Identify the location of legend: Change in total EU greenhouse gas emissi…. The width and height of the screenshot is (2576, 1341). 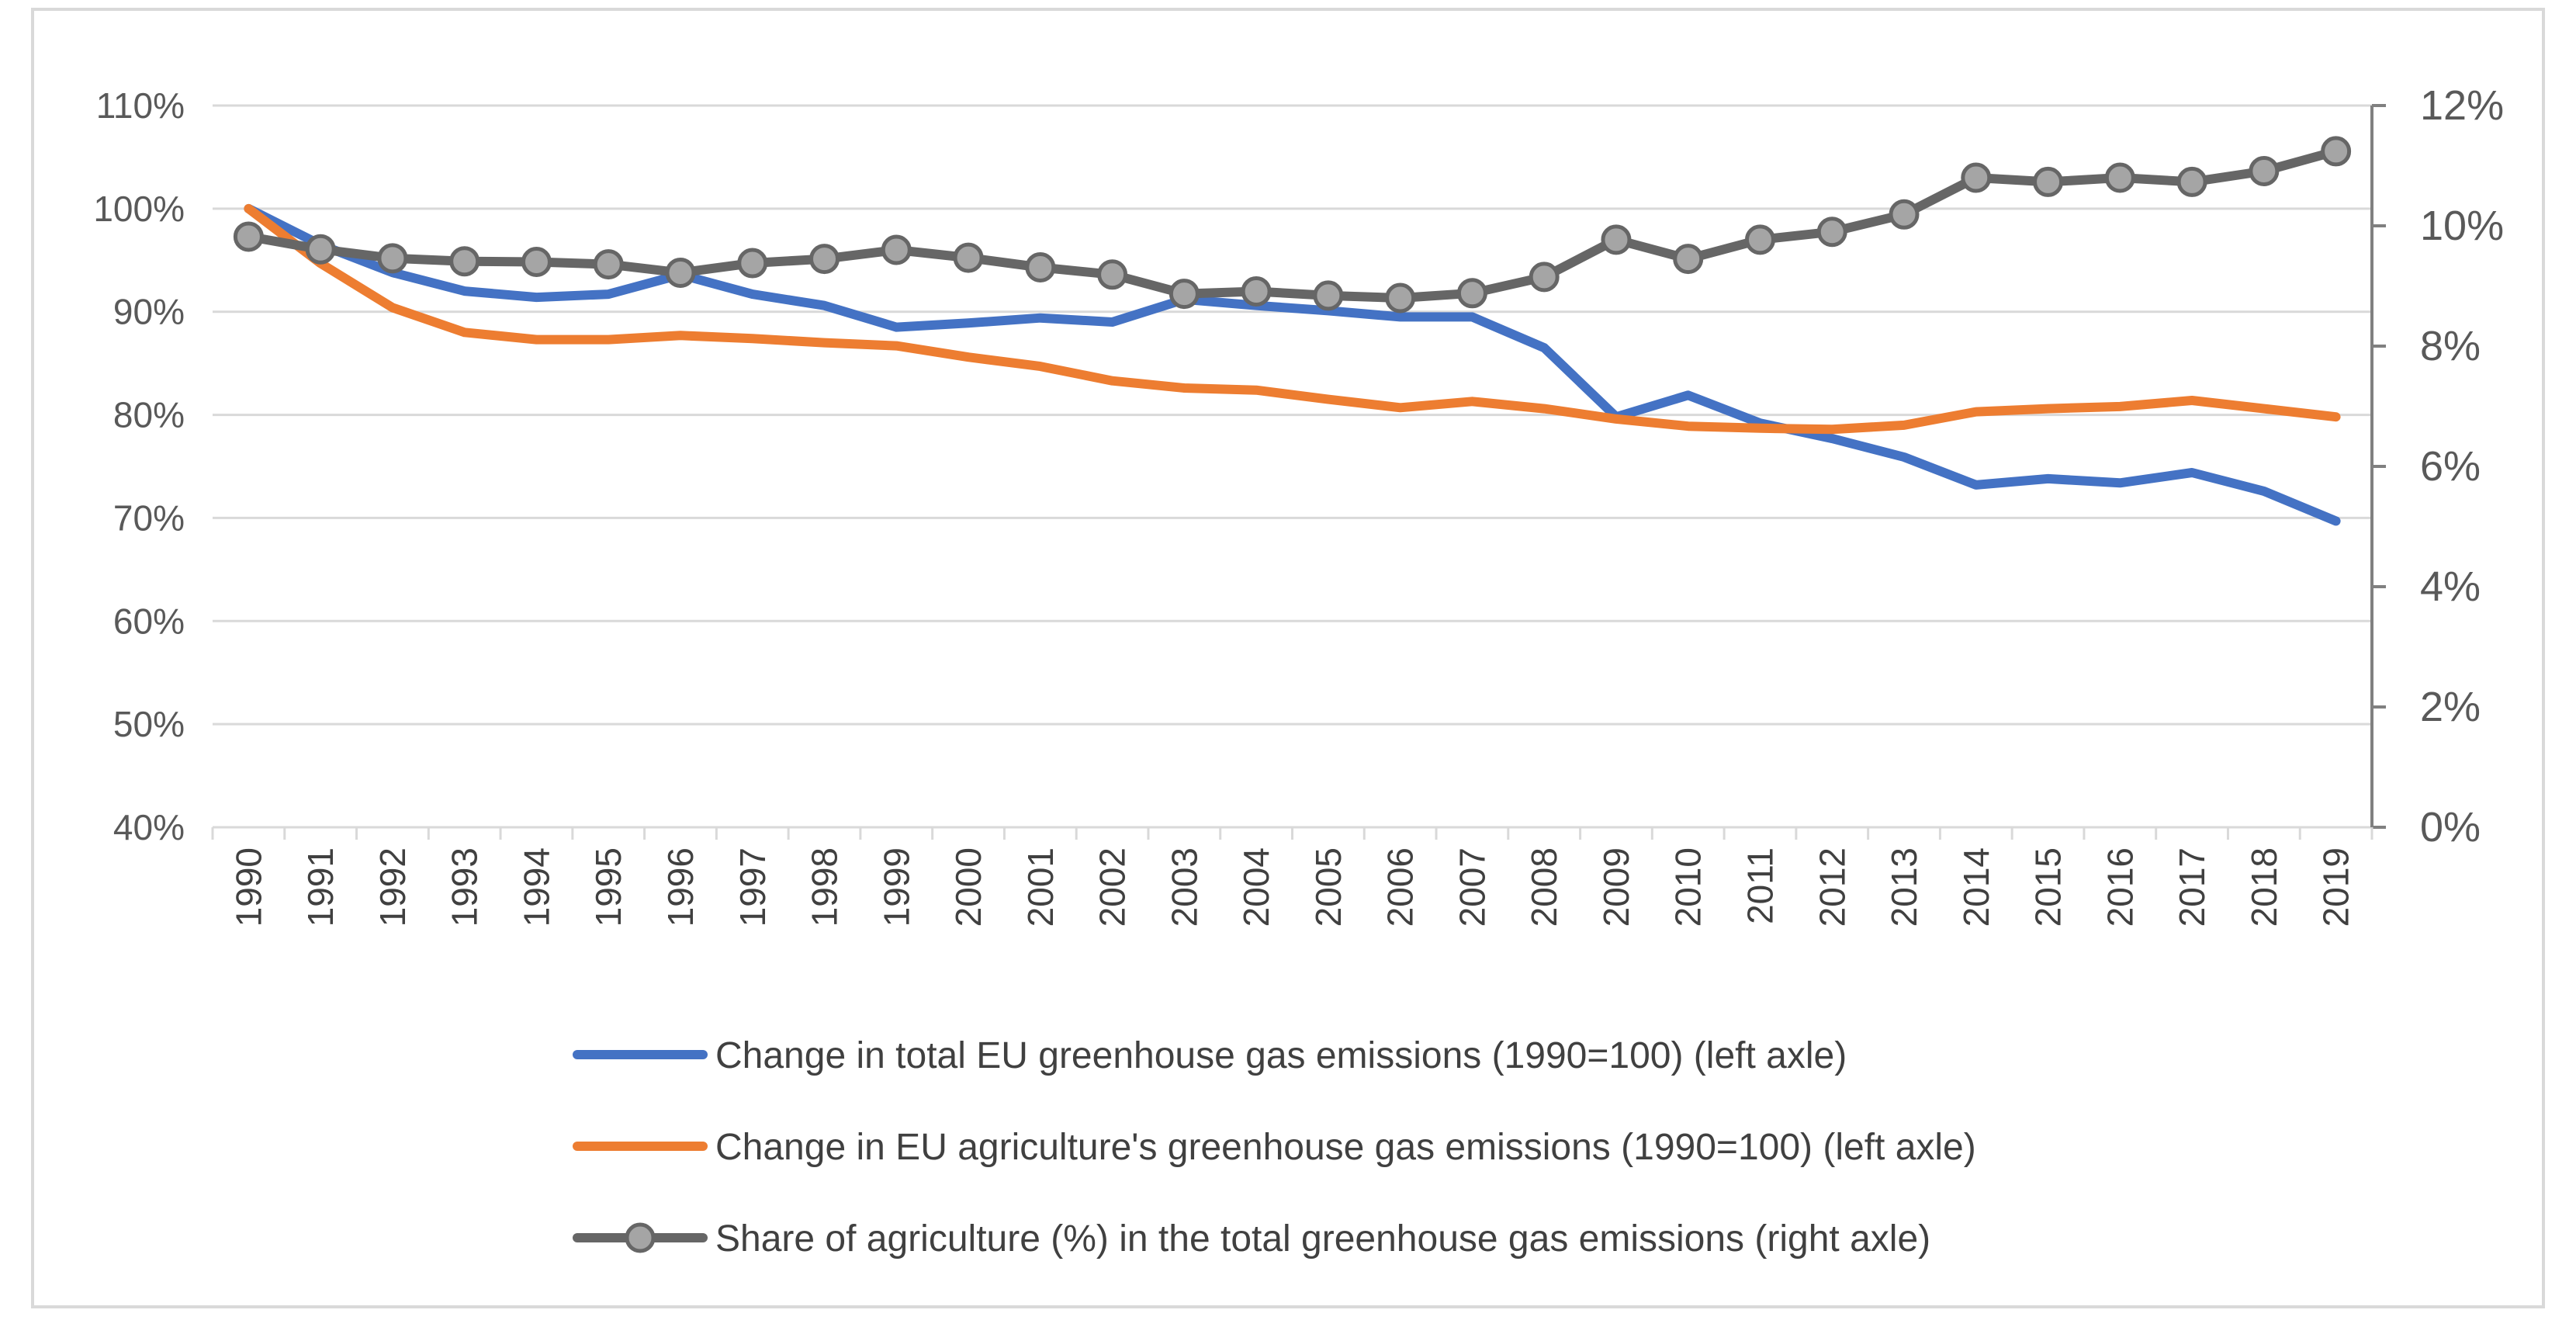
(1274, 1147).